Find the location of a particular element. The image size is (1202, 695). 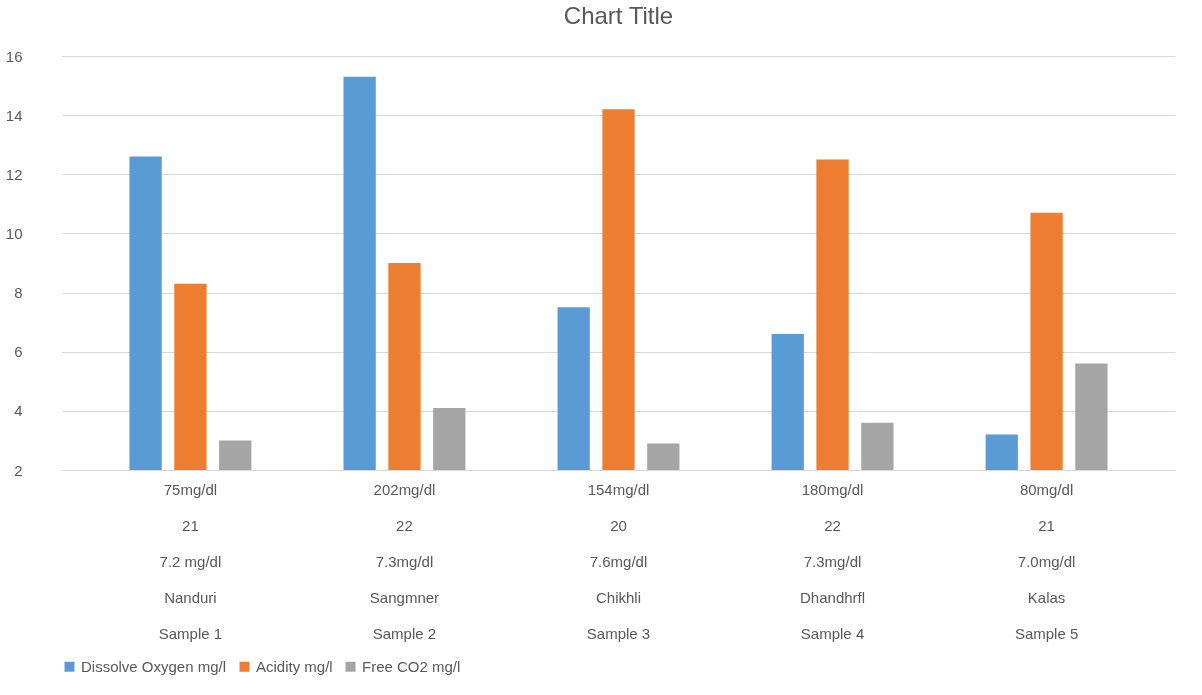

y-tick-label: 6 is located at coordinates (18, 352).